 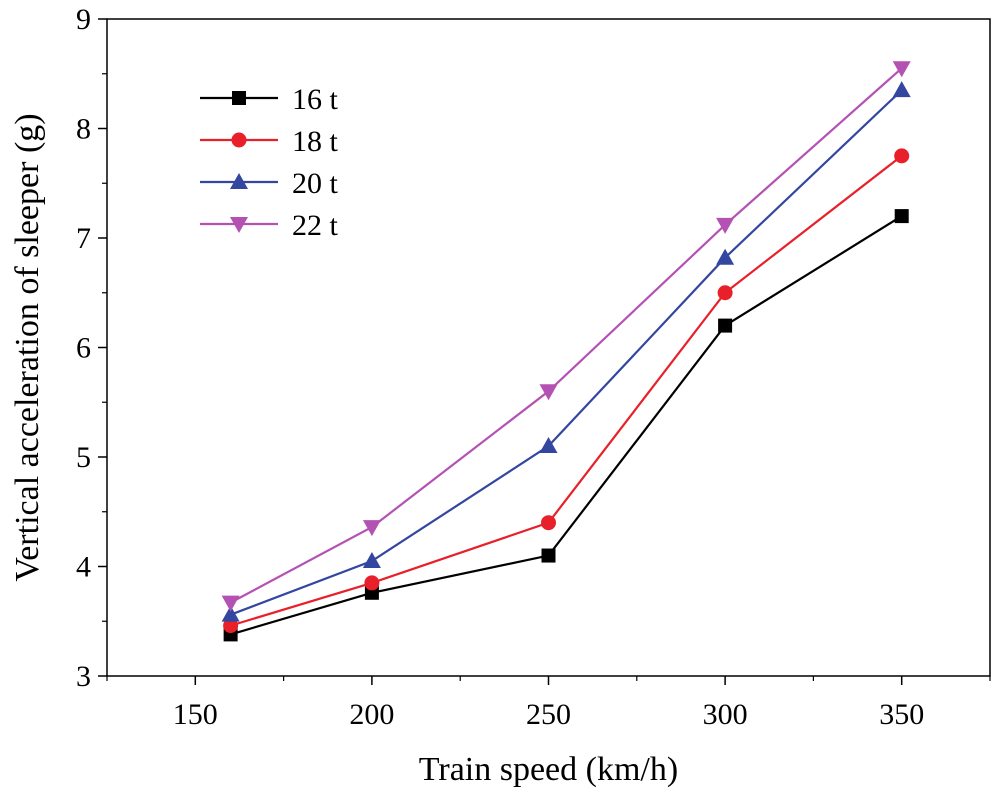 I want to click on y-tick-label: 5, so click(x=83, y=457).